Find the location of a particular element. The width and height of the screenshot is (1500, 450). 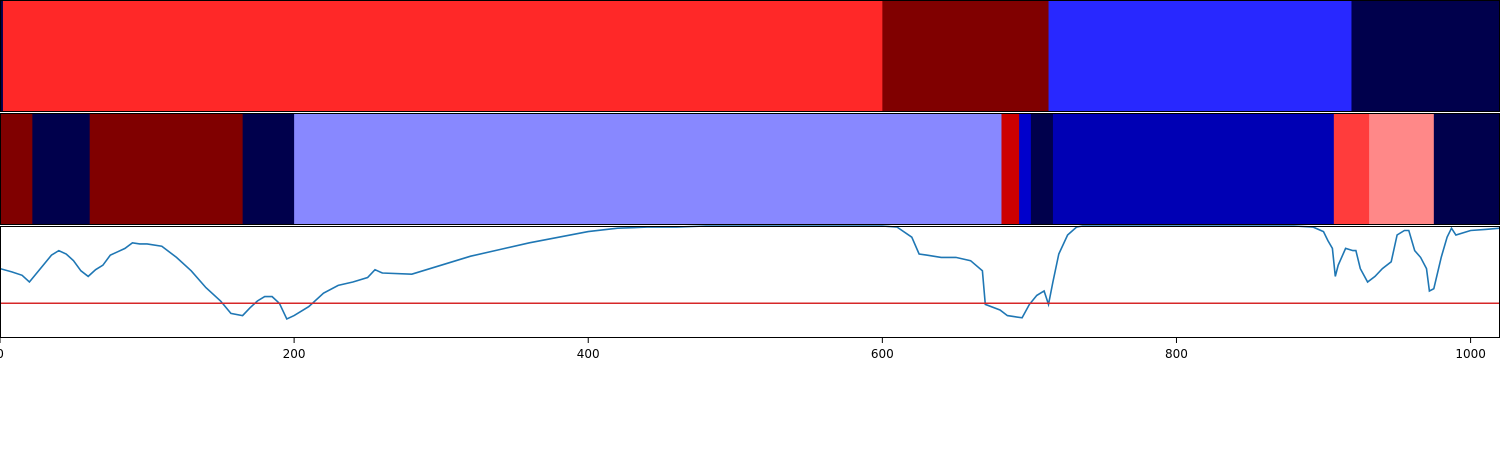

x-tick-label-3: 600 is located at coordinates (882, 354).